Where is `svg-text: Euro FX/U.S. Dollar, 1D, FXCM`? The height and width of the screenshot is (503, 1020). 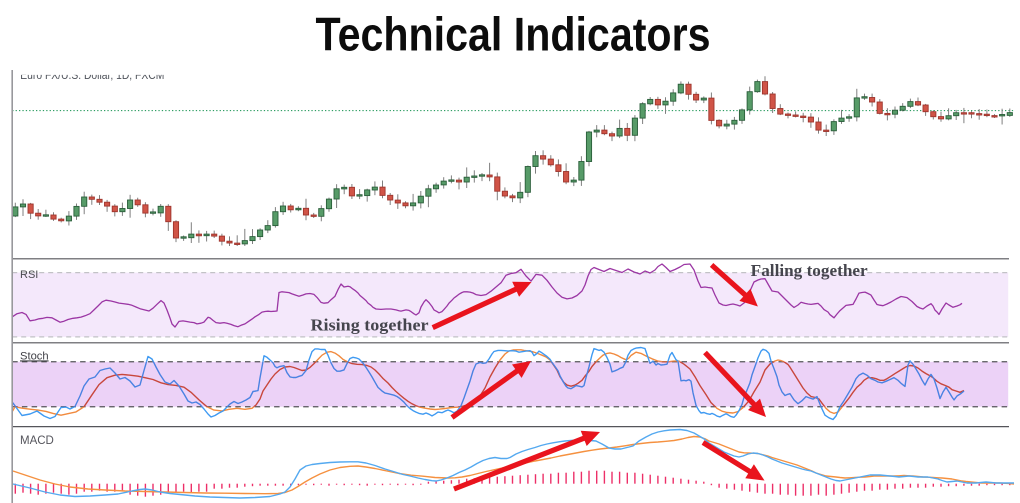 svg-text: Euro FX/U.S. Dollar, 1D, FXCM is located at coordinates (92, 75).